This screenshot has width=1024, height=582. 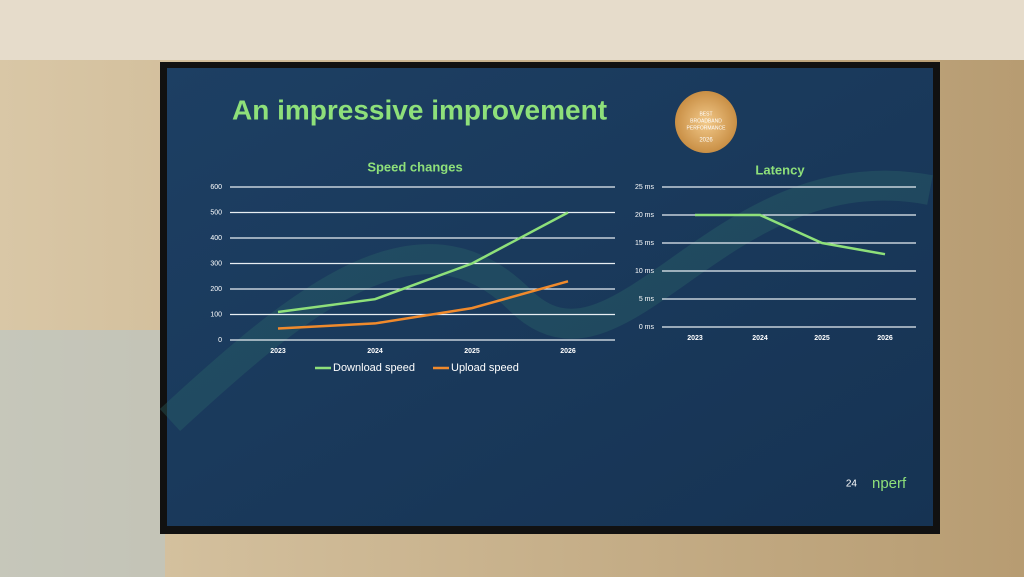 I want to click on badge-text: BEST, so click(x=705, y=114).